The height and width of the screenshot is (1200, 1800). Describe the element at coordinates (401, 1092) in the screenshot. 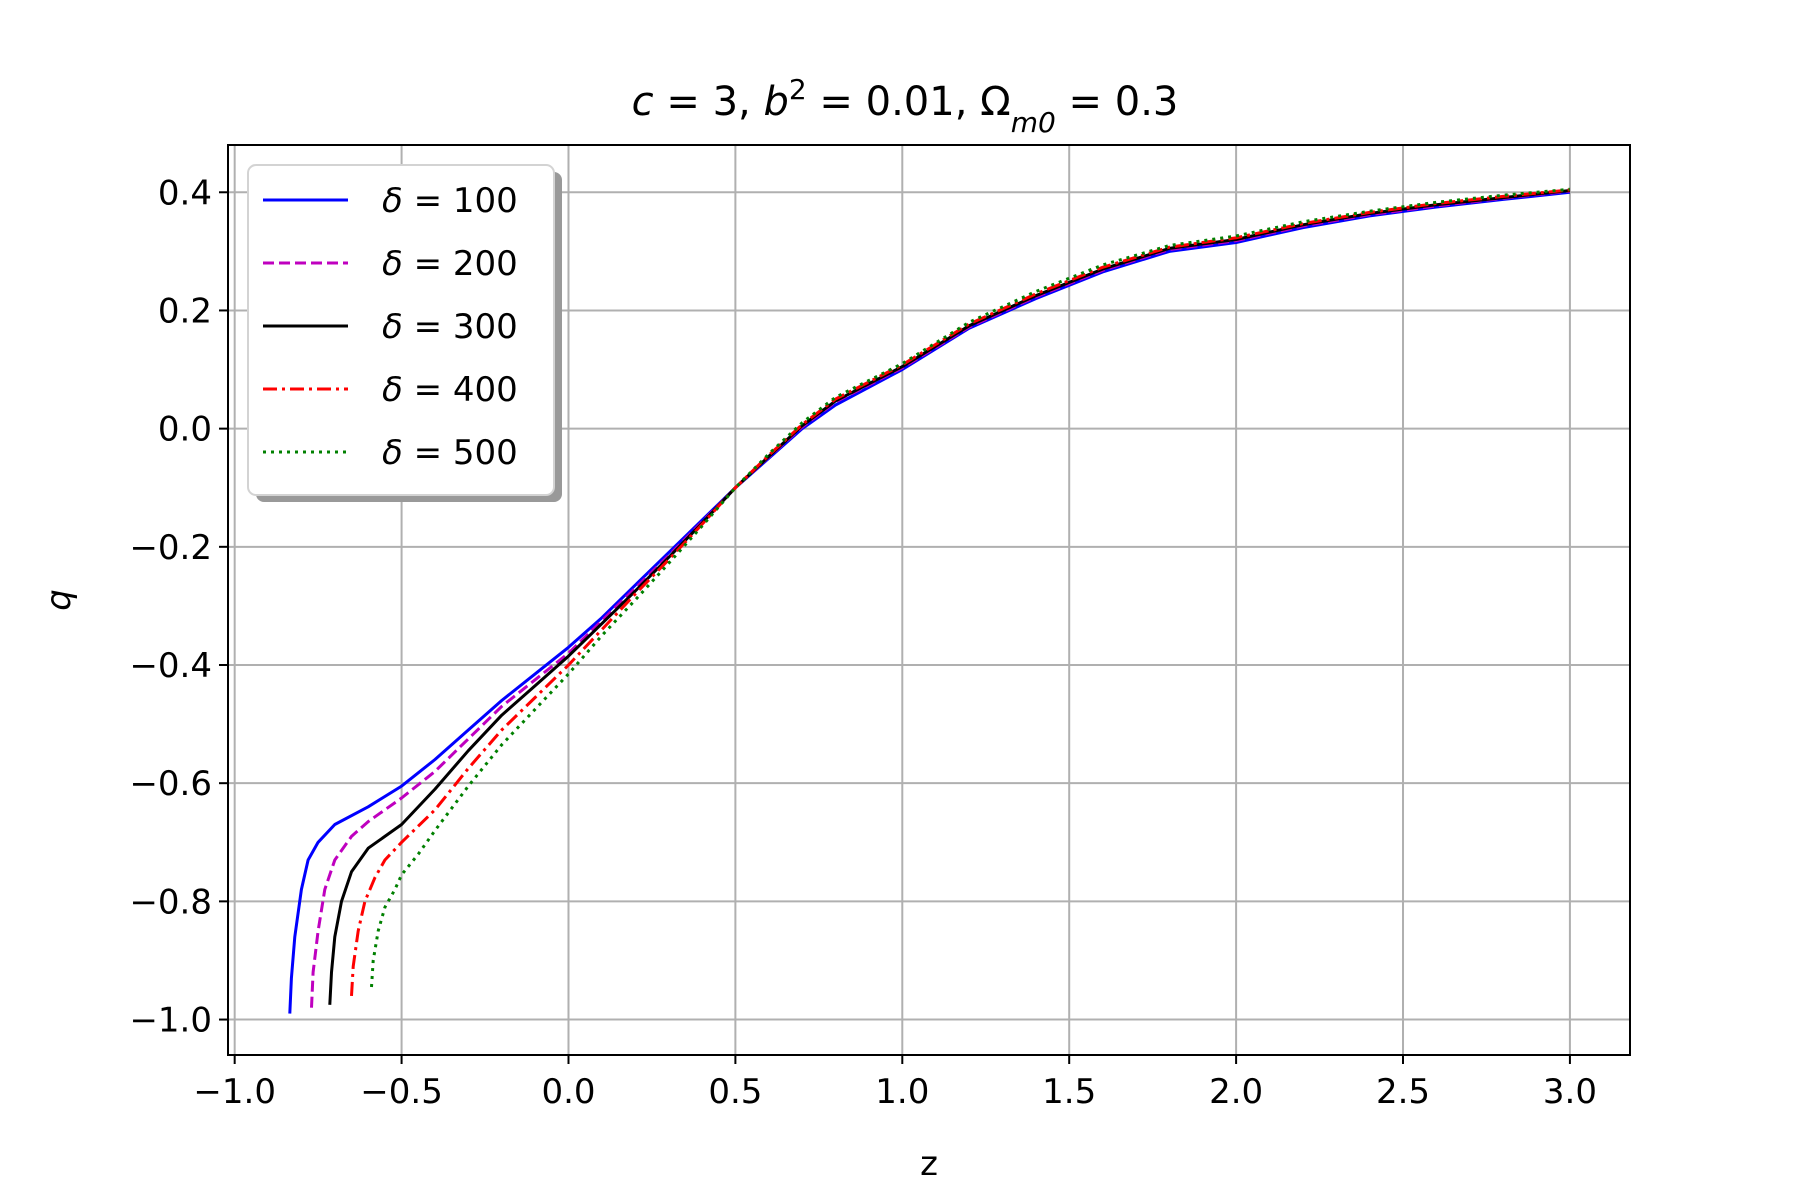

I see `x-tick-label: −0.5` at that location.